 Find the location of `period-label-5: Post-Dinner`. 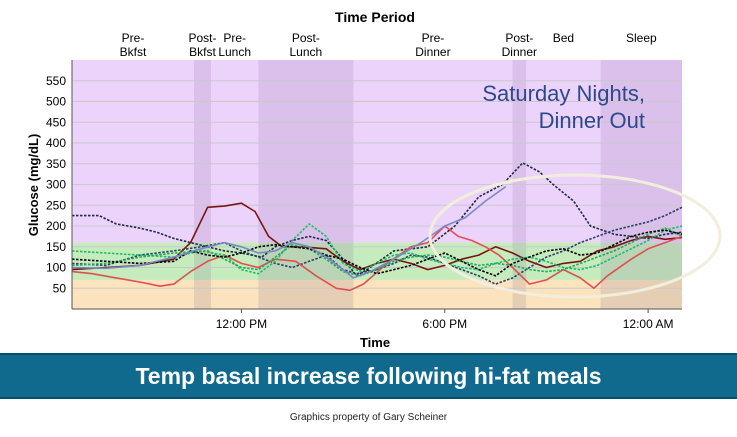

period-label-5: Post-Dinner is located at coordinates (519, 45).